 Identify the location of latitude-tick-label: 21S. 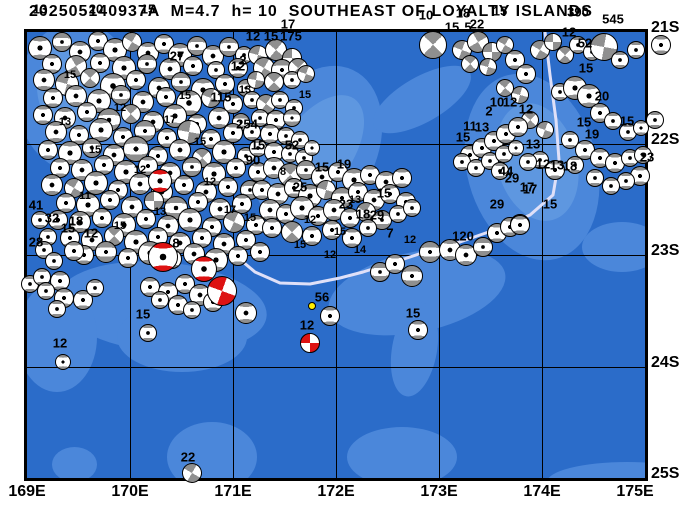
(665, 27).